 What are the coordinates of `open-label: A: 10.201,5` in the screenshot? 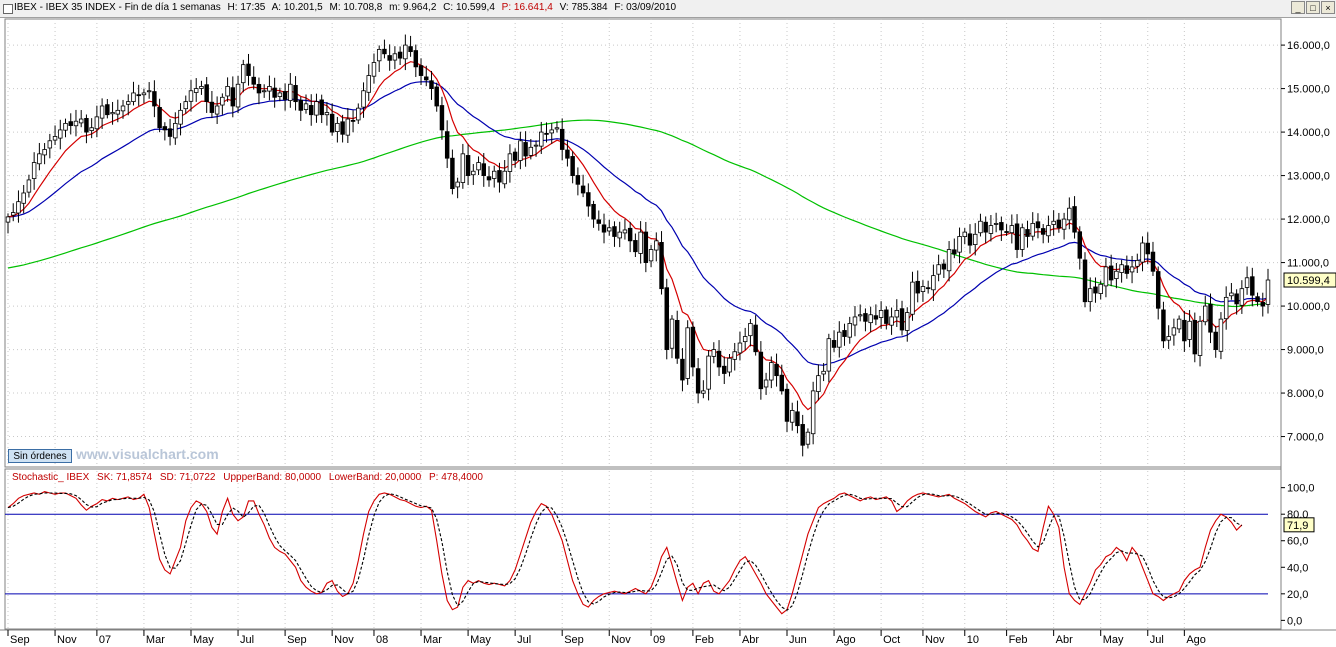 It's located at (297, 7).